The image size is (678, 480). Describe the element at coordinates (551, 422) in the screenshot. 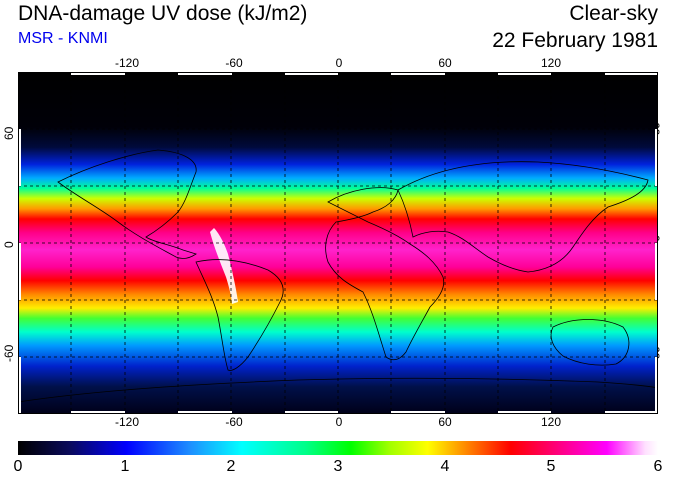

I see `lon-tick-bottom: 120` at that location.